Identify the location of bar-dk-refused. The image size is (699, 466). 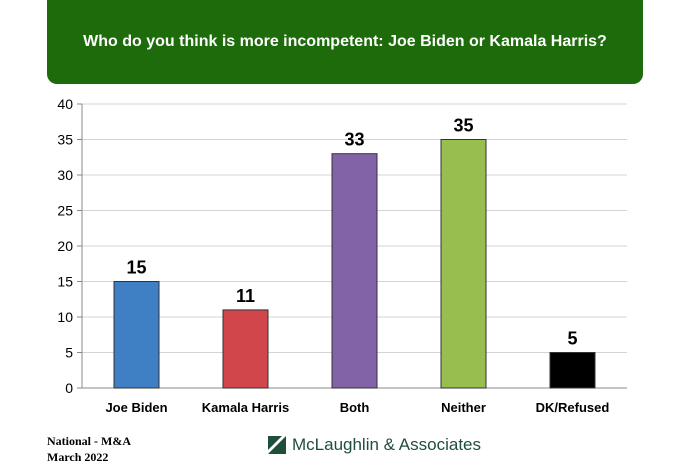
(572, 370).